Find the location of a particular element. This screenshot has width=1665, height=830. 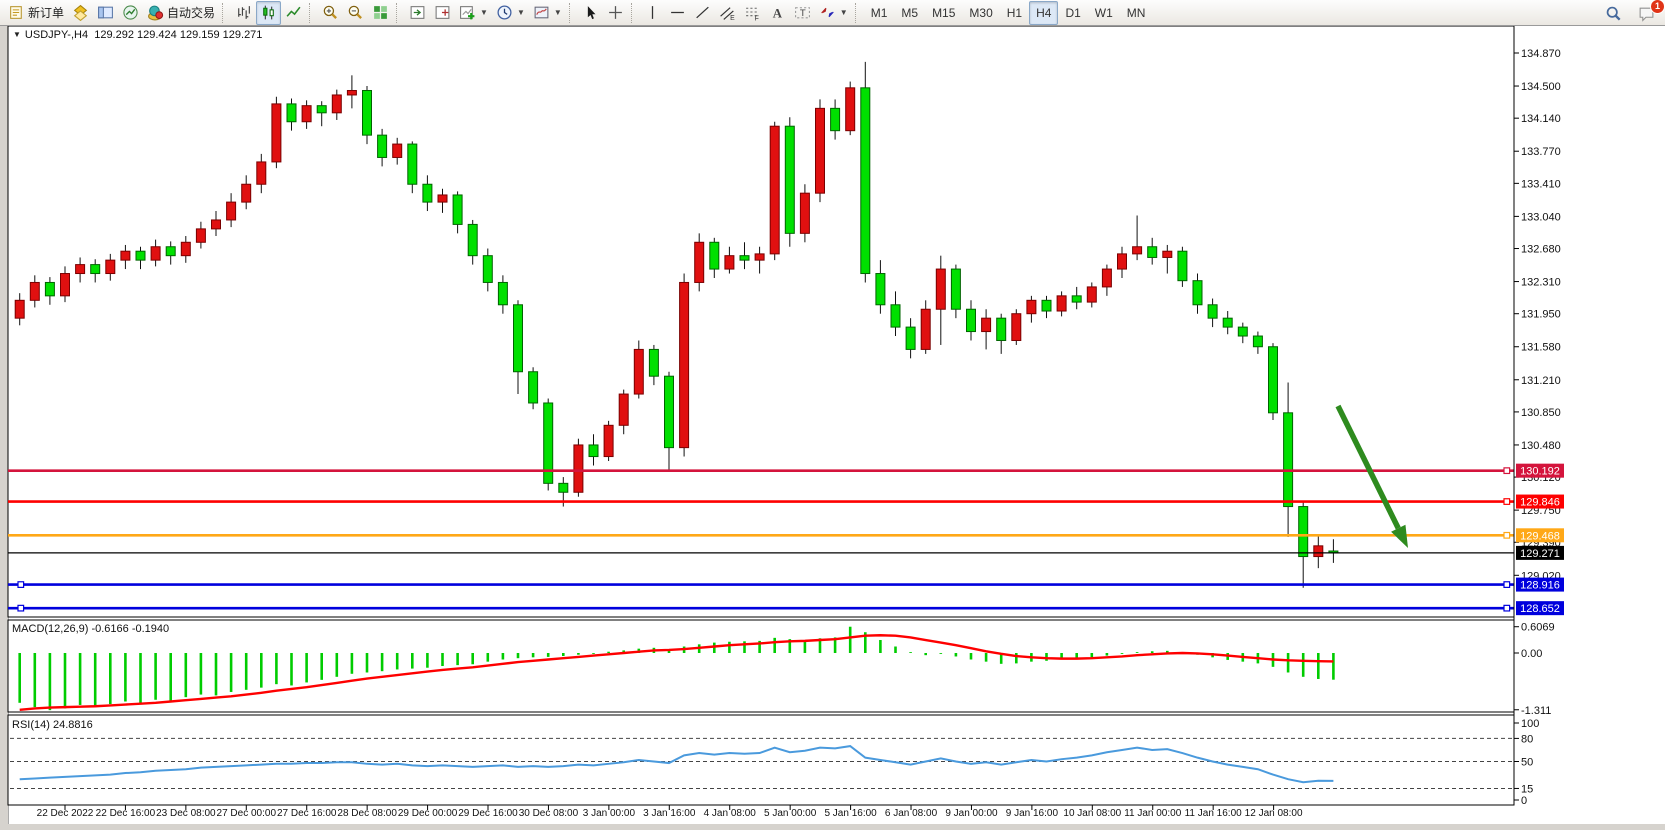

market-watch-button is located at coordinates (80, 13).